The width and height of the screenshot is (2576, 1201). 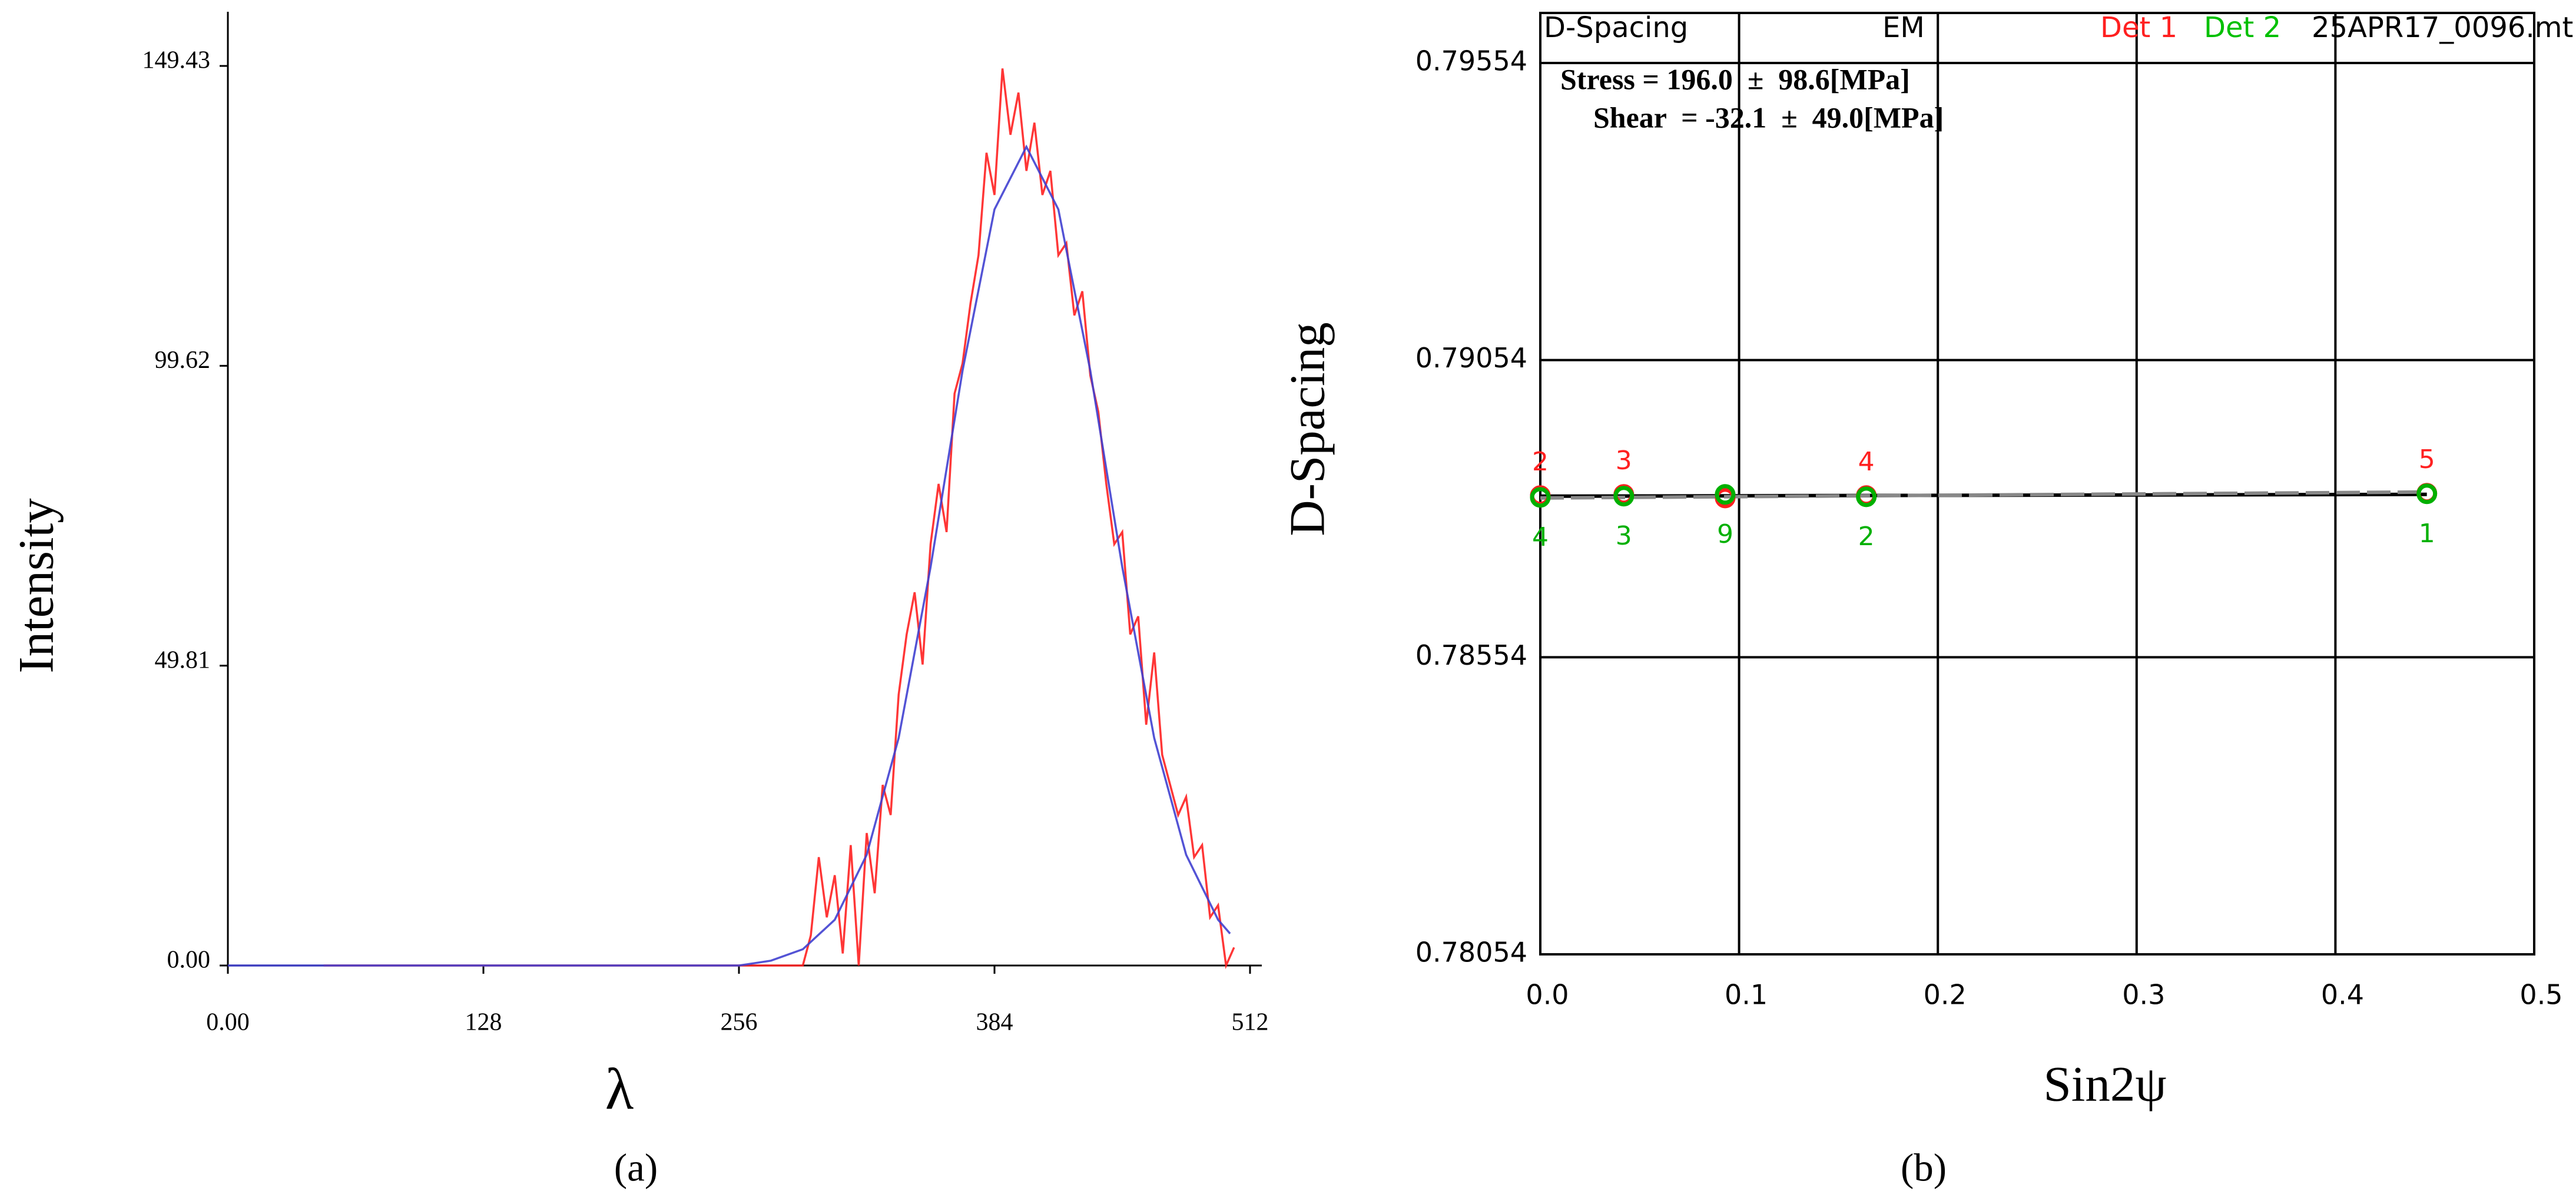 What do you see at coordinates (636, 1168) in the screenshot?
I see `caption: (a)` at bounding box center [636, 1168].